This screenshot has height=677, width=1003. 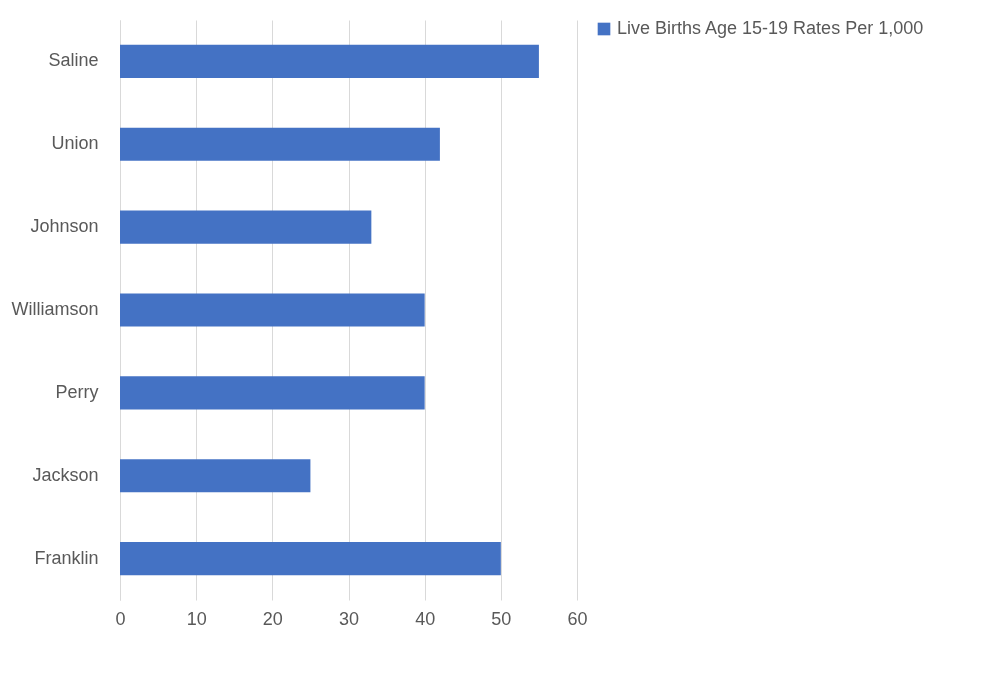 What do you see at coordinates (196, 618) in the screenshot?
I see `x-tick-label: 10` at bounding box center [196, 618].